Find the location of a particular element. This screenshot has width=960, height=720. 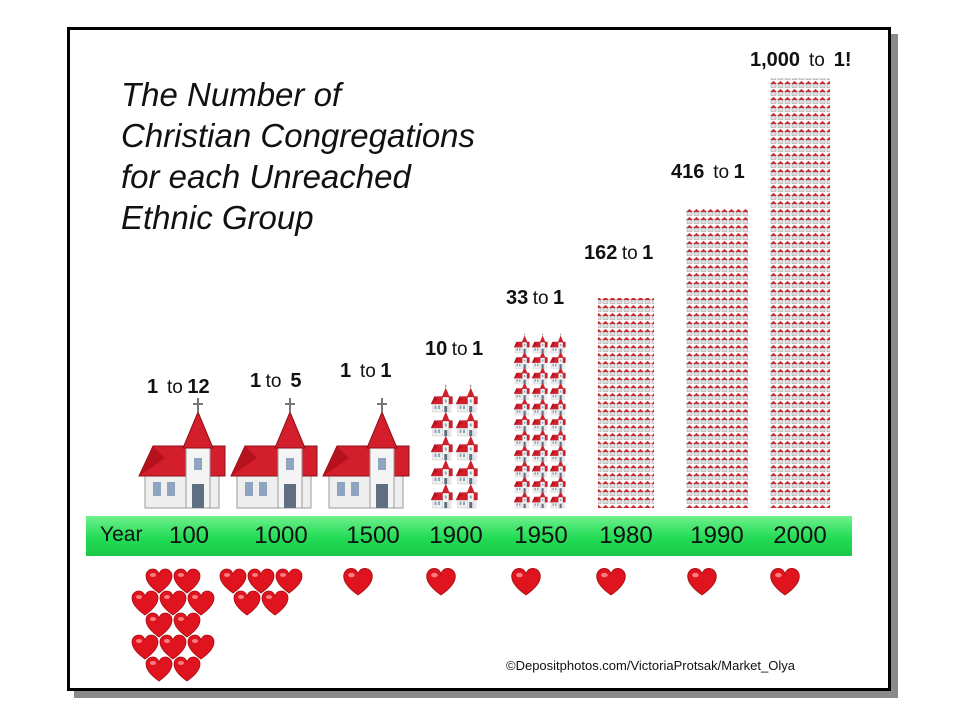

year-band is located at coordinates (469, 536).